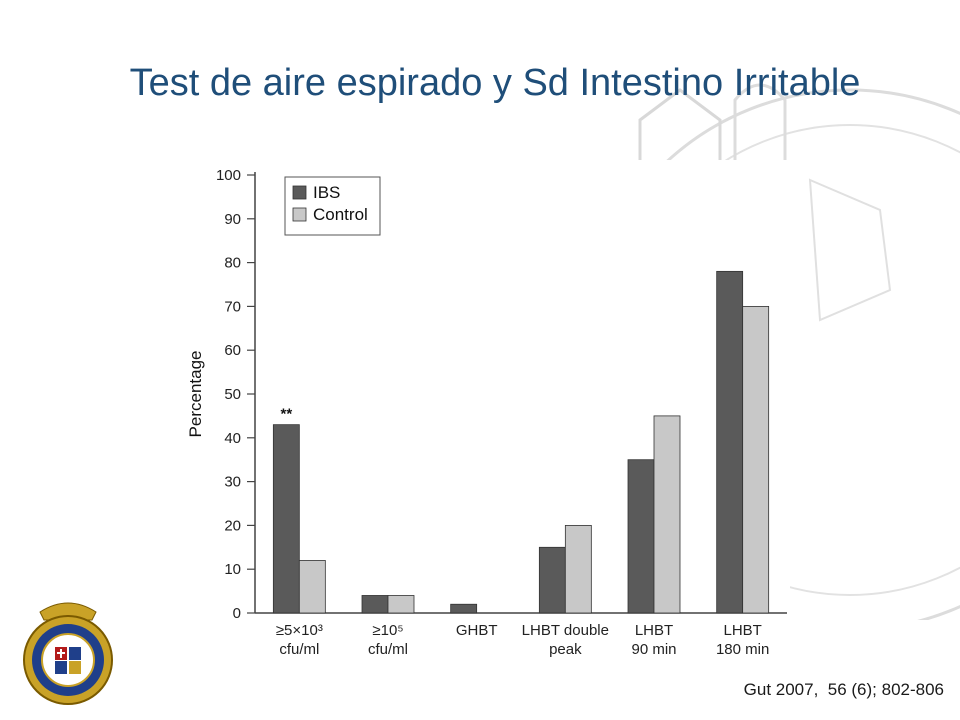 This screenshot has width=960, height=720. What do you see at coordinates (68, 653) in the screenshot?
I see `university-crest-logo` at bounding box center [68, 653].